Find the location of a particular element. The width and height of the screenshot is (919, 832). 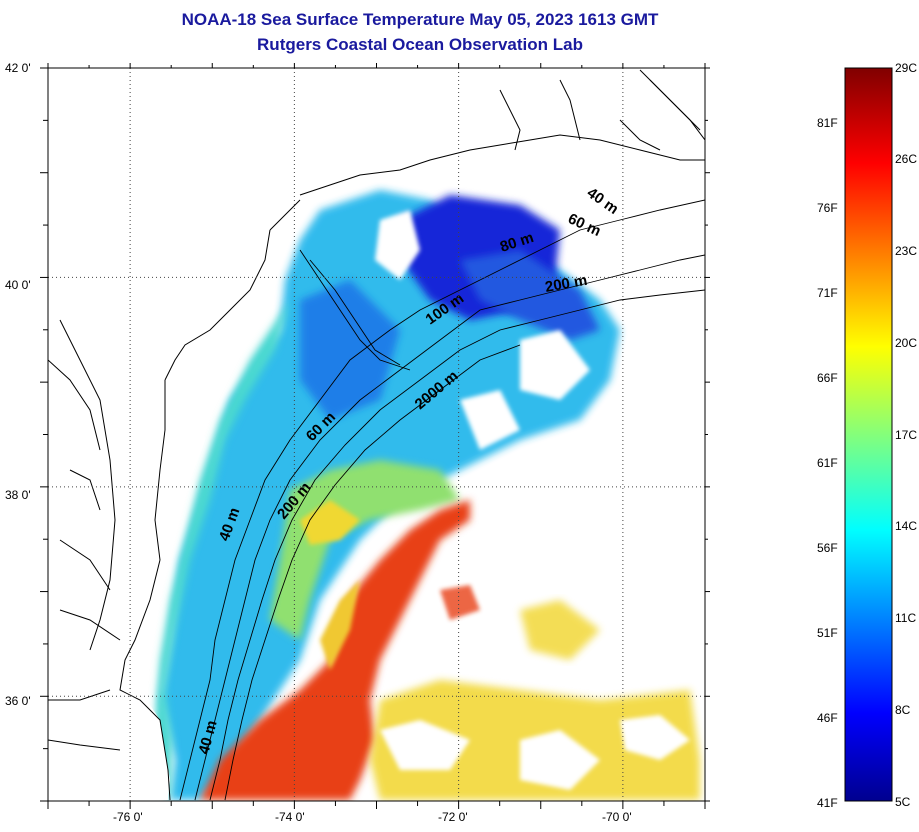

lon-tick-label: -74 0' is located at coordinates (290, 817).